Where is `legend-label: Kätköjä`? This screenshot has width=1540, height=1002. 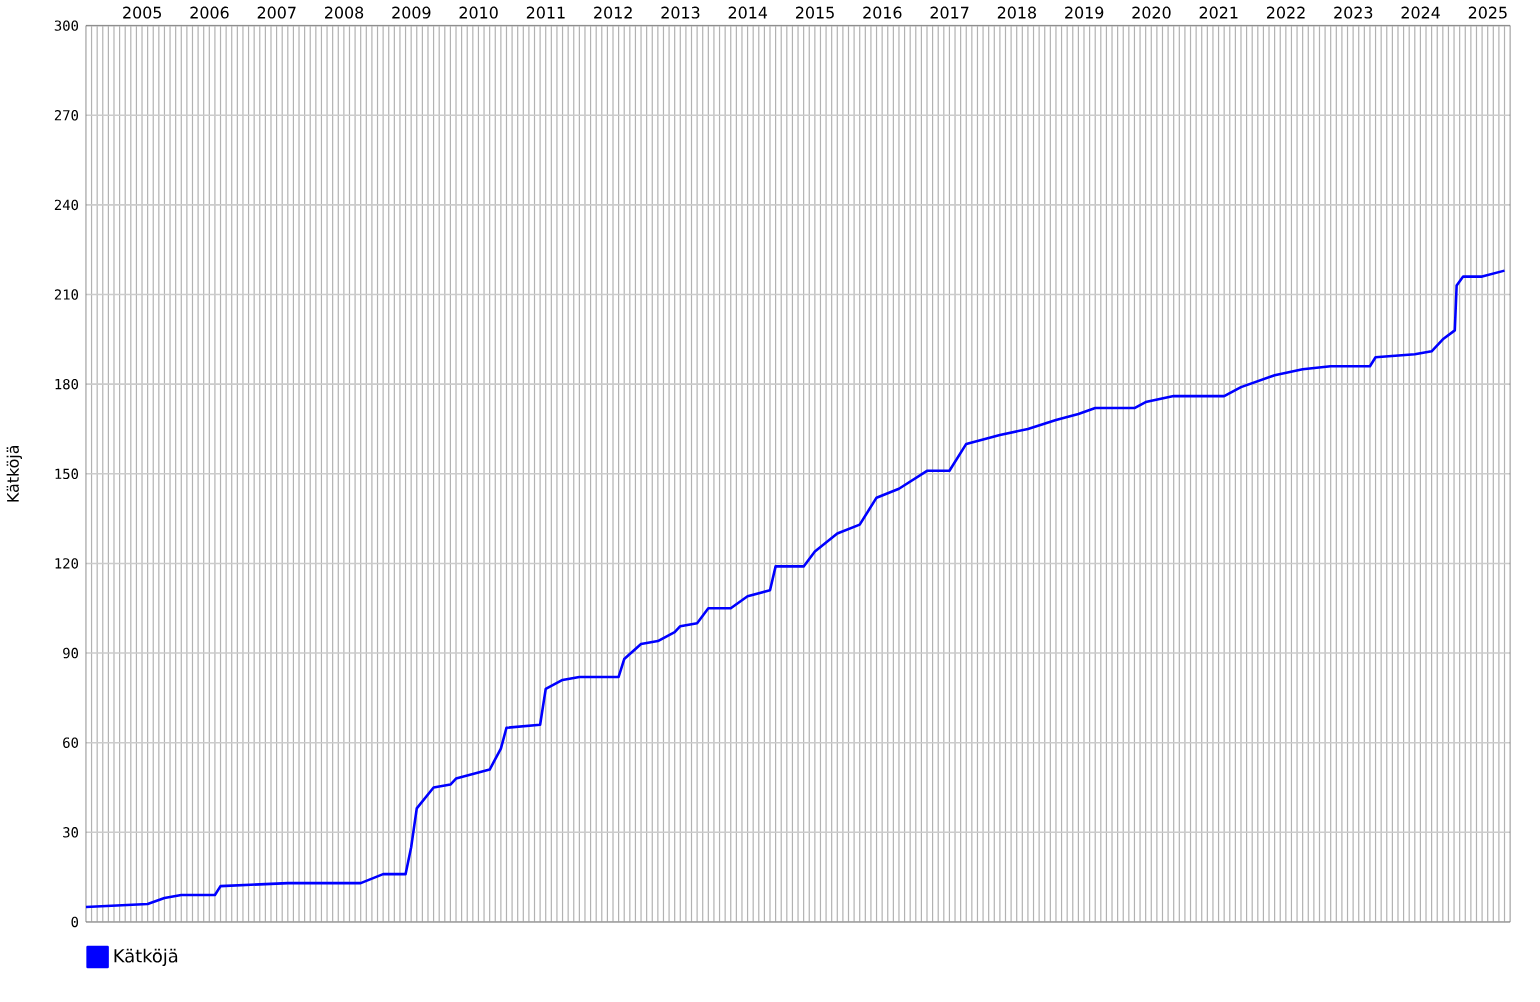 legend-label: Kätköjä is located at coordinates (146, 957).